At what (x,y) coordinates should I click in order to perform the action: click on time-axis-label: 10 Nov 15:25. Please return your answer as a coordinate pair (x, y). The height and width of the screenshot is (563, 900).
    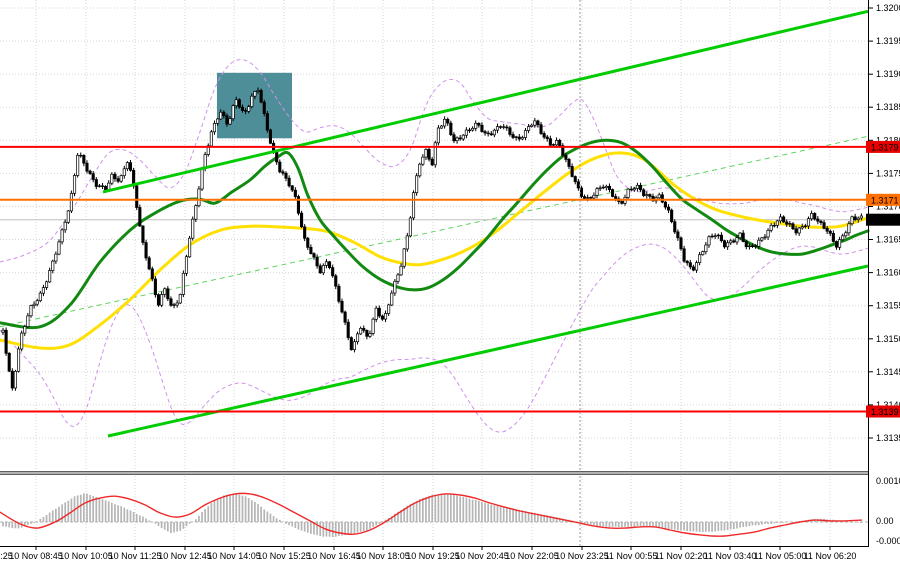
    Looking at the image, I should click on (284, 556).